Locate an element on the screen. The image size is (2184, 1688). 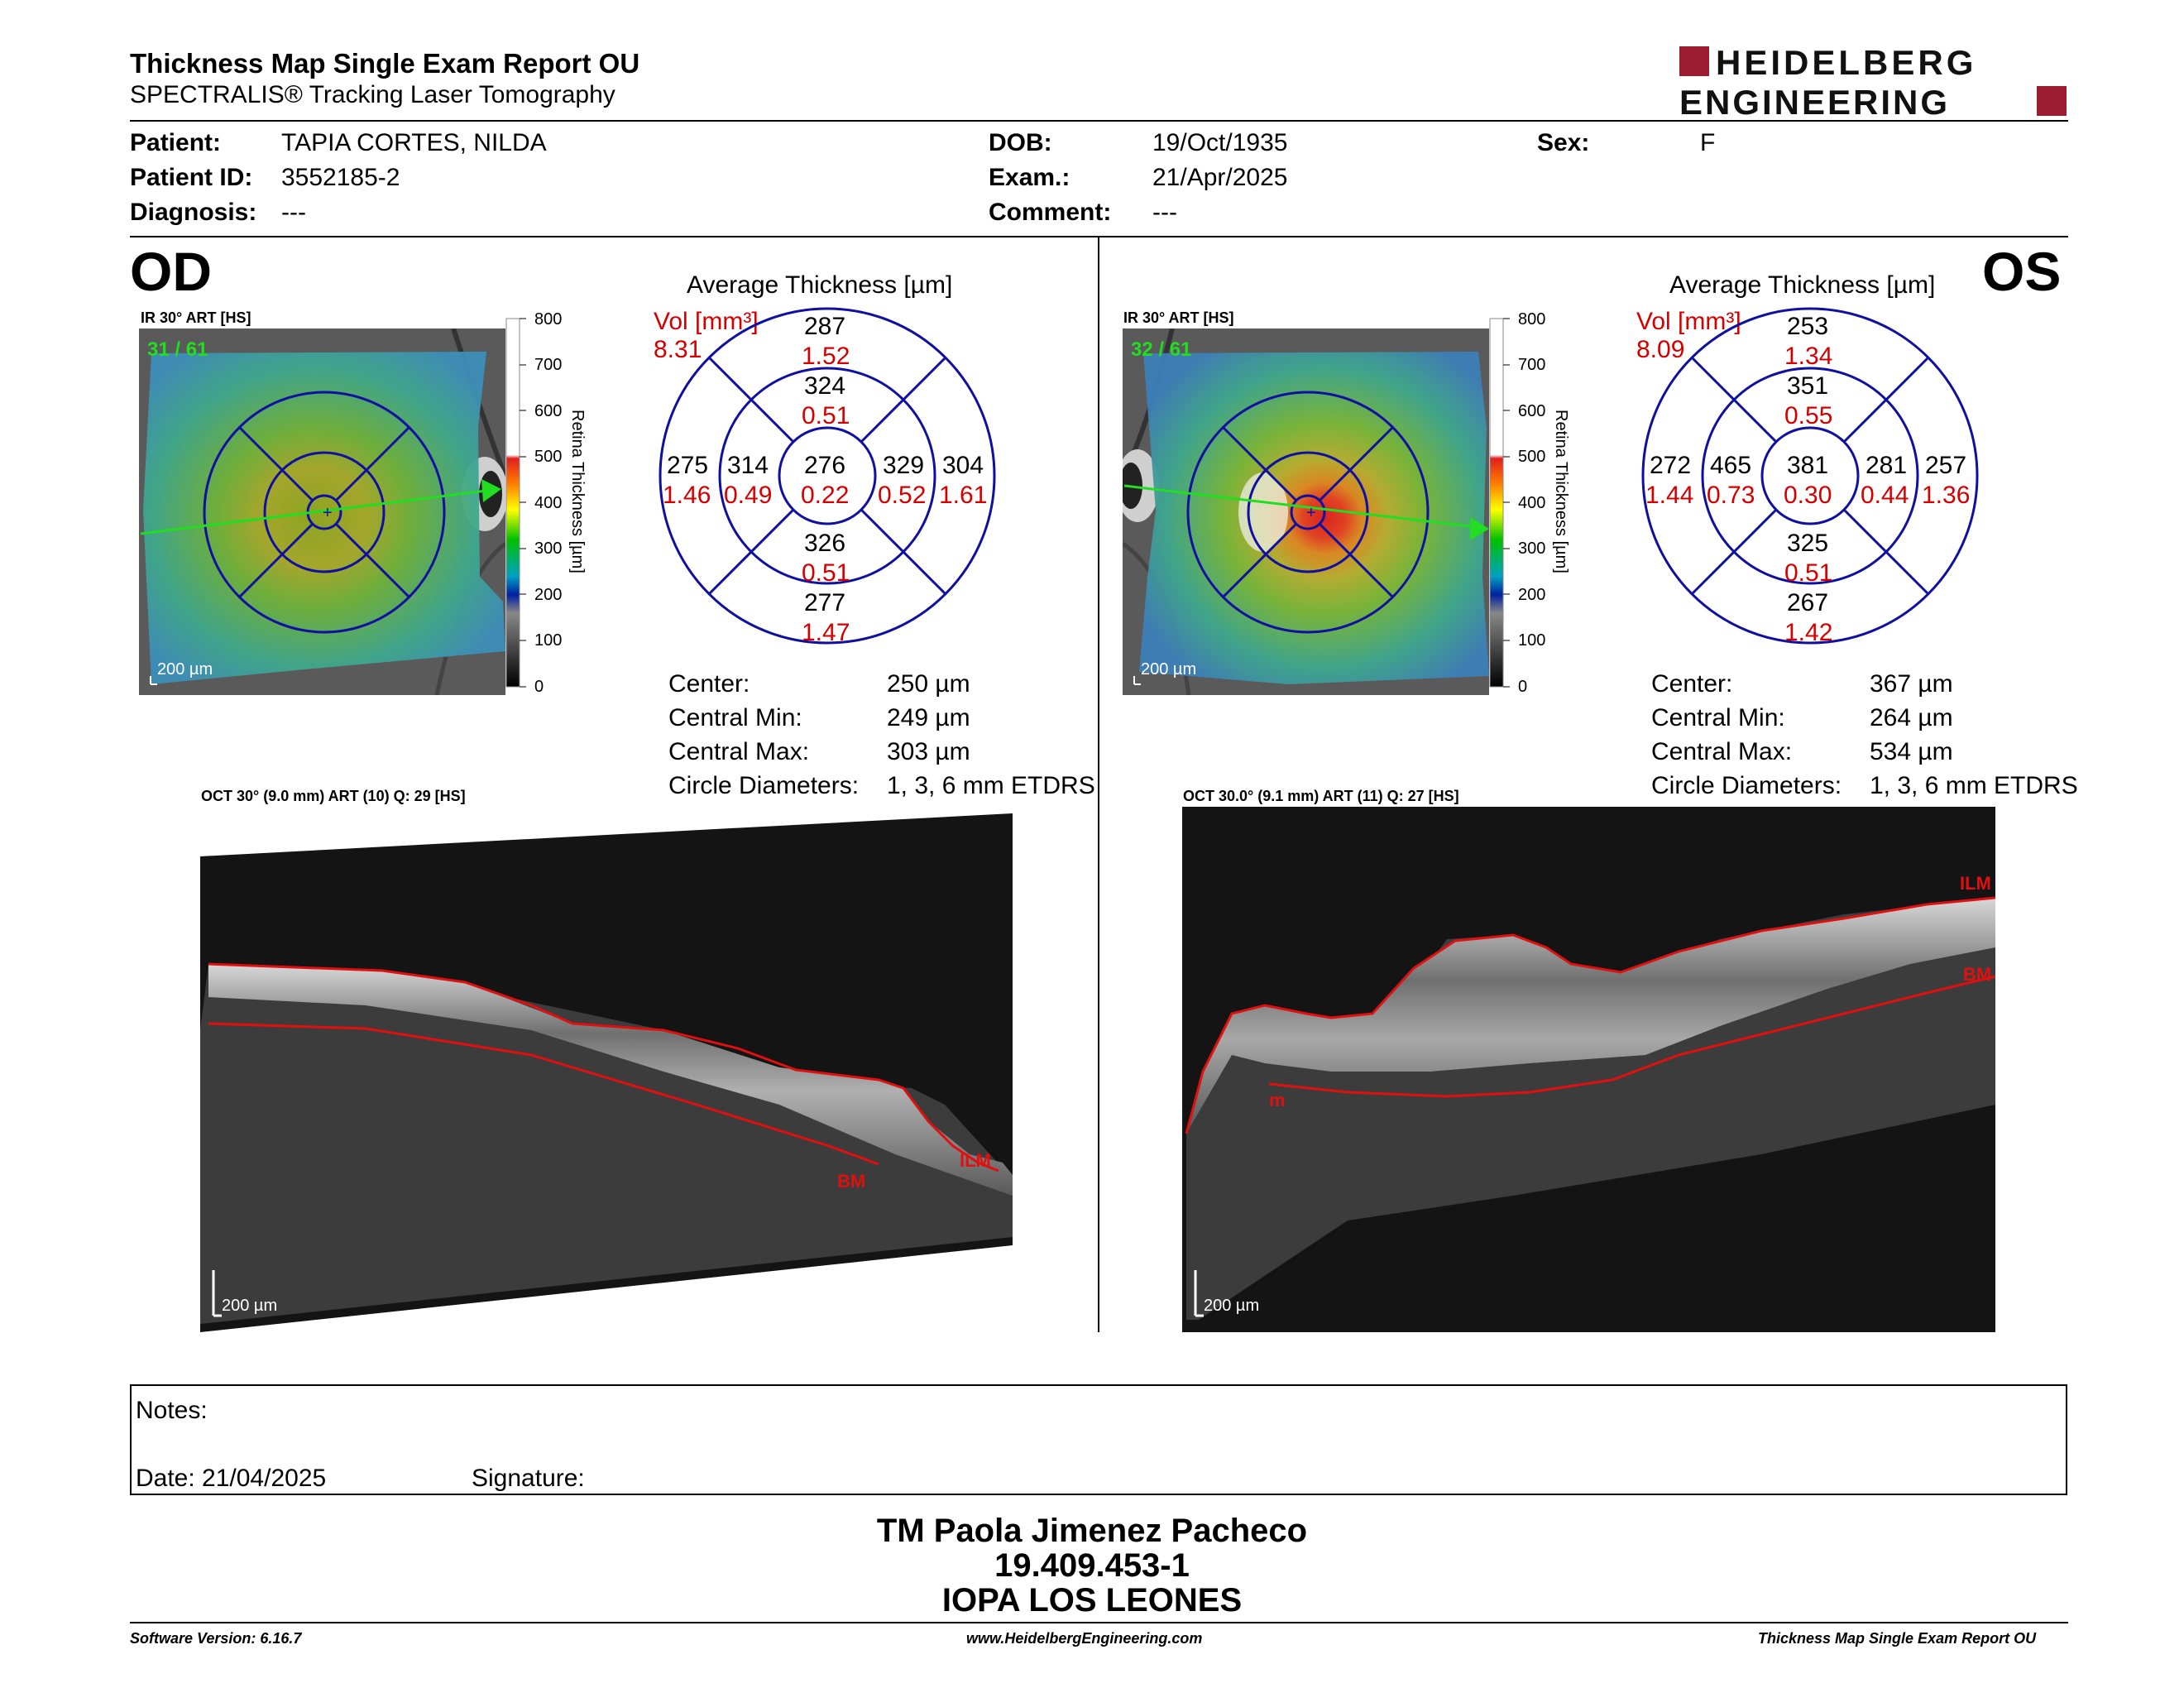
os-m-marker: m is located at coordinates (1277, 1100).